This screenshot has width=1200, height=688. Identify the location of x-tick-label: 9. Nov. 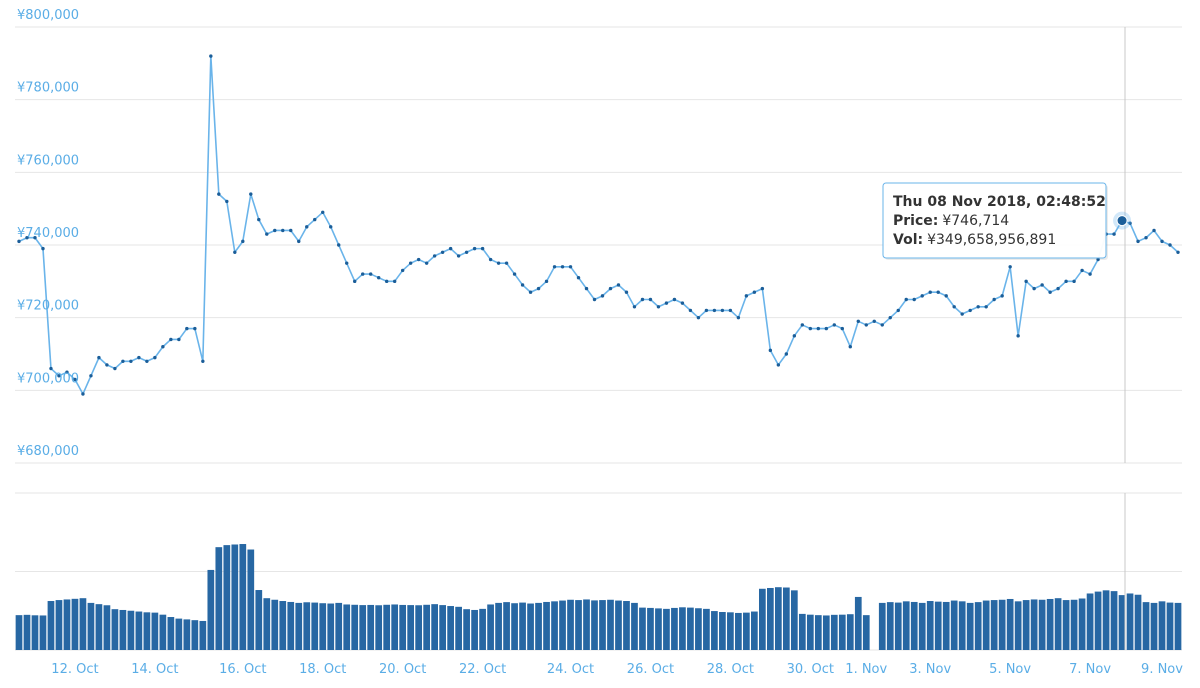
(1162, 669).